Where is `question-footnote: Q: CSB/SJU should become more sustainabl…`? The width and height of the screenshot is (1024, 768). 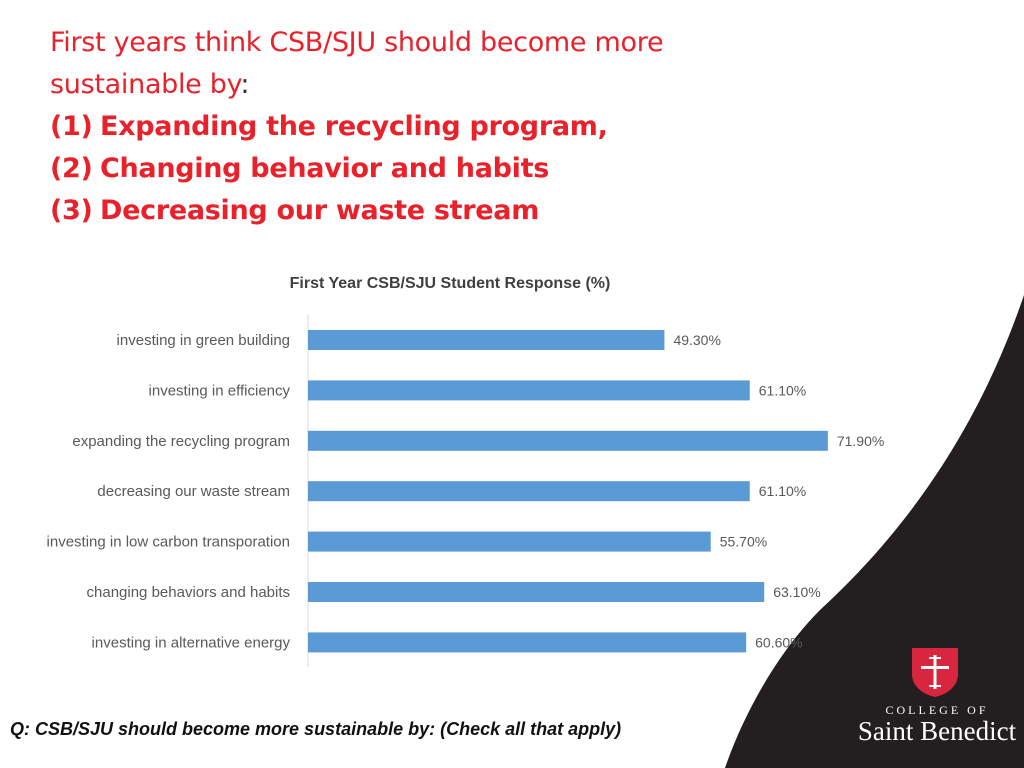
question-footnote: Q: CSB/SJU should become more sustainabl… is located at coordinates (316, 729).